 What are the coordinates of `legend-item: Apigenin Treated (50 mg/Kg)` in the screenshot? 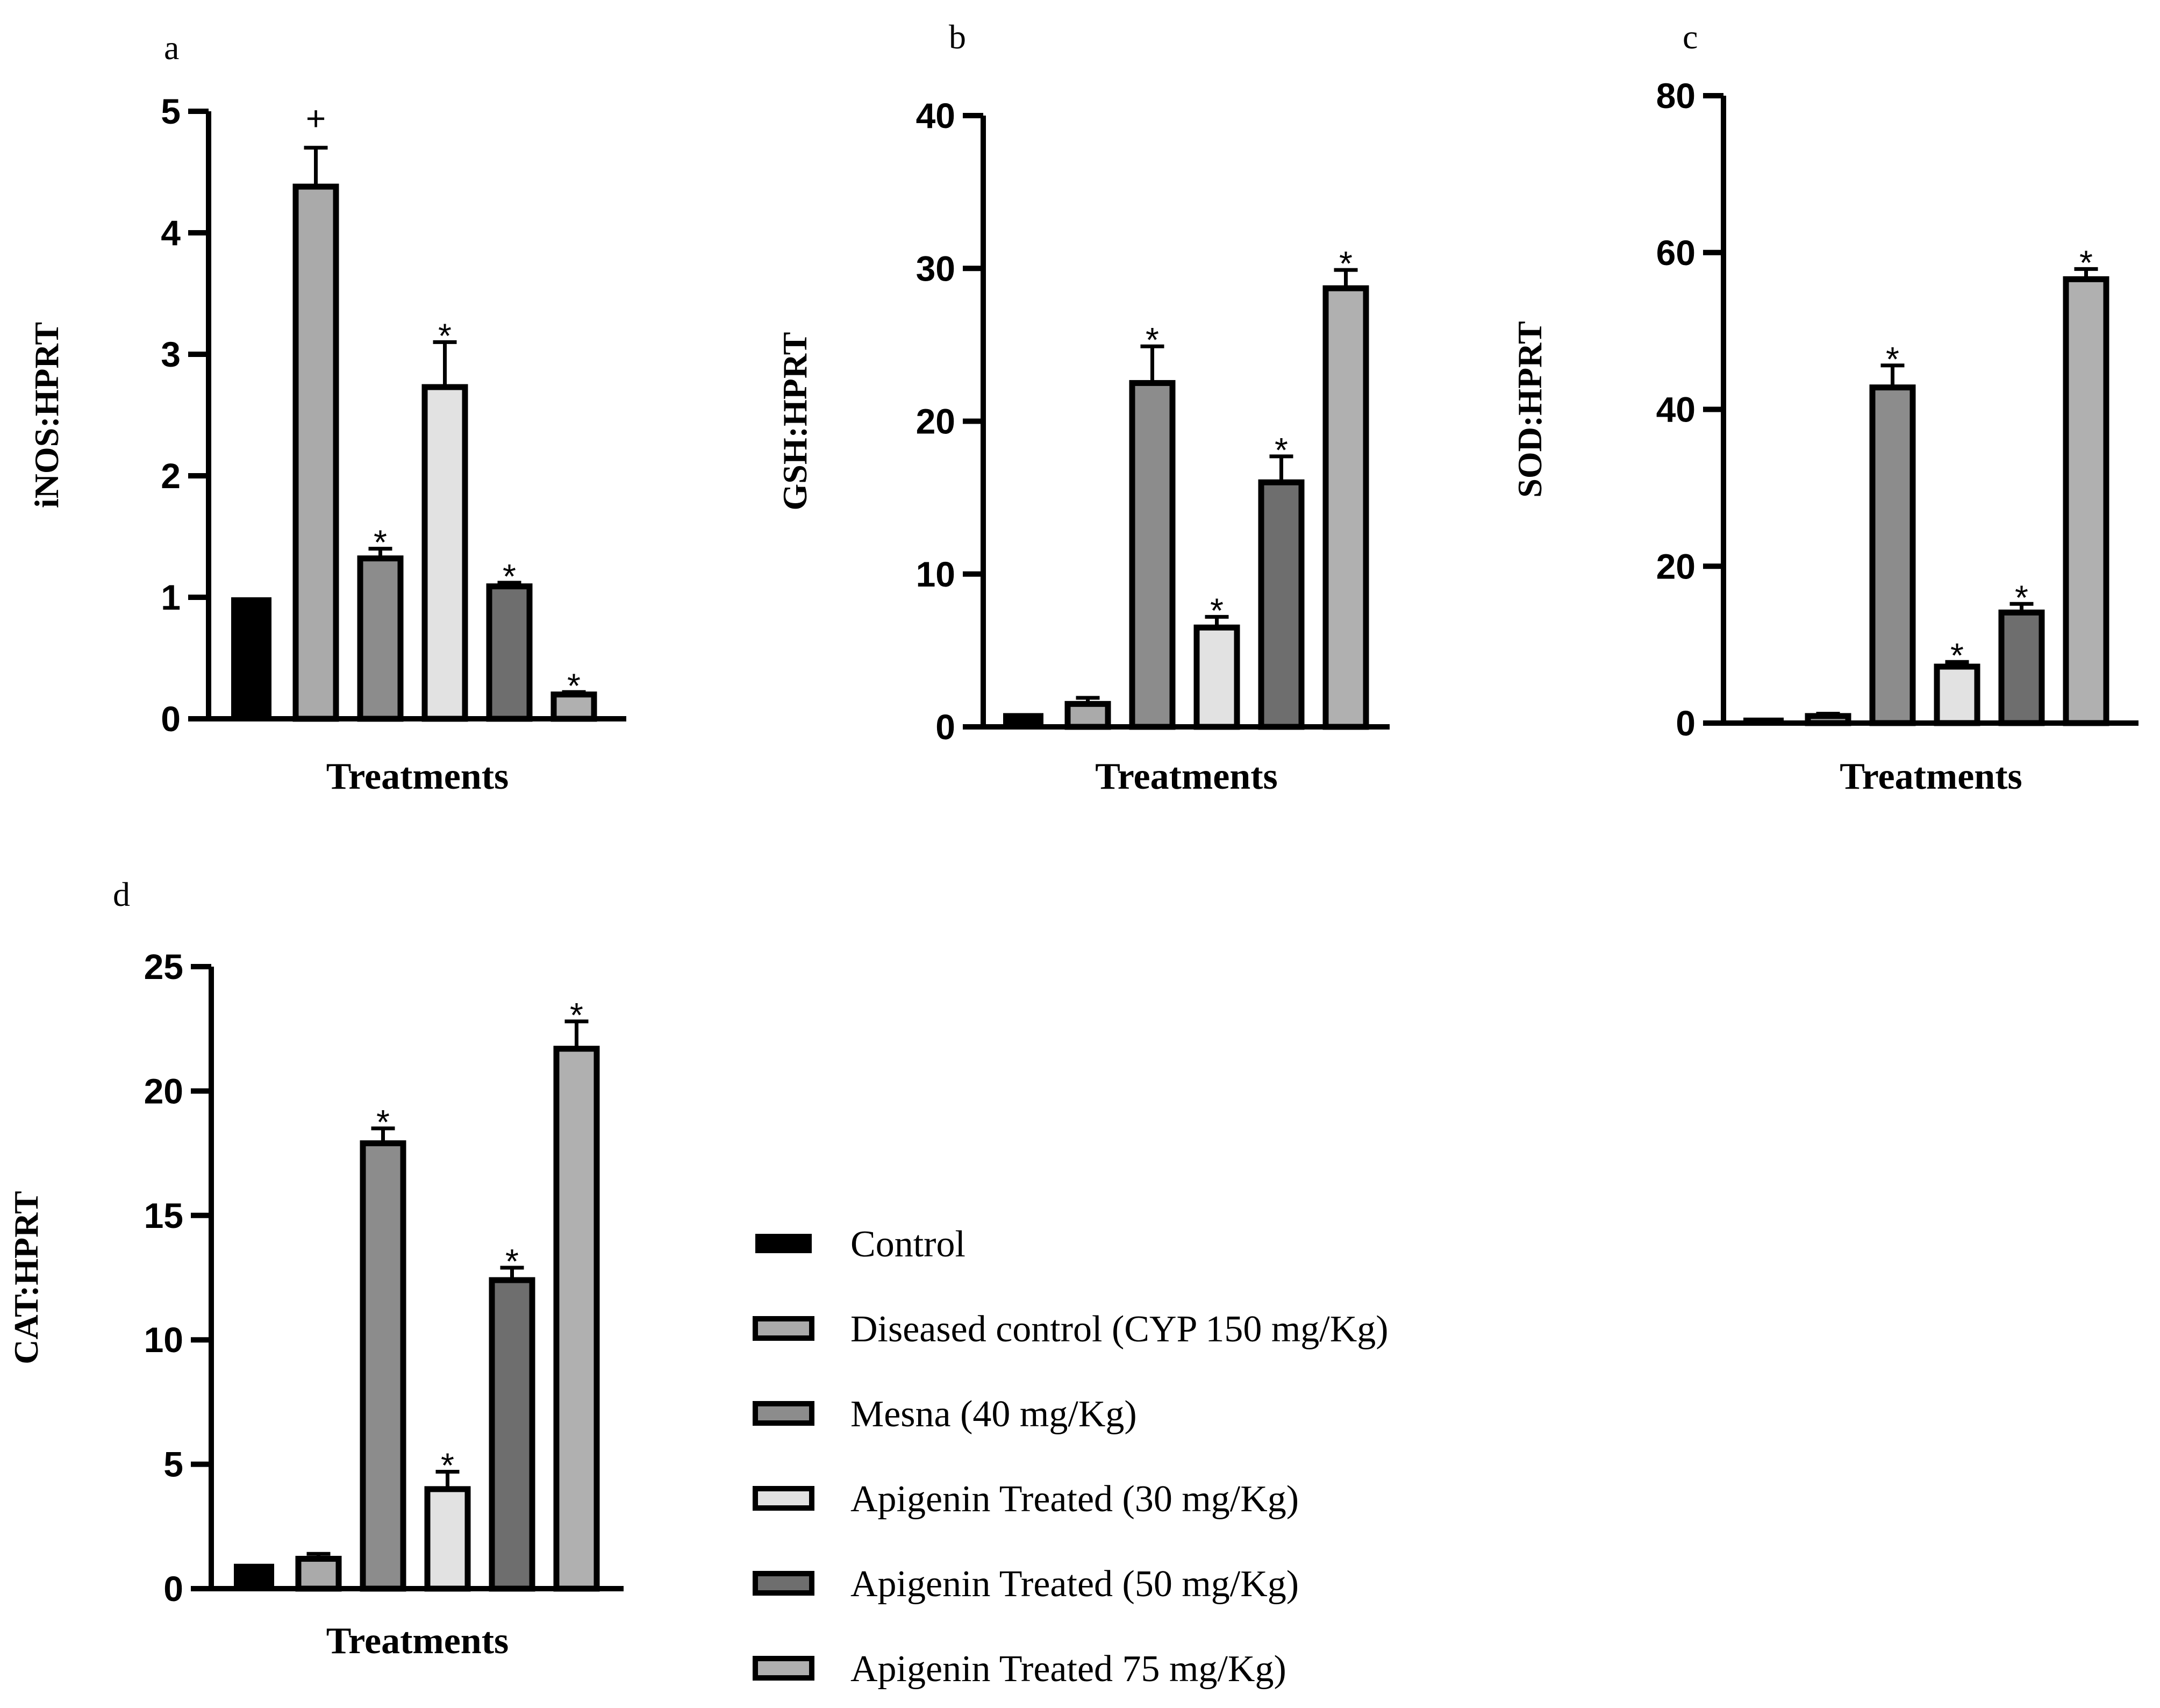 It's located at (1026, 1584).